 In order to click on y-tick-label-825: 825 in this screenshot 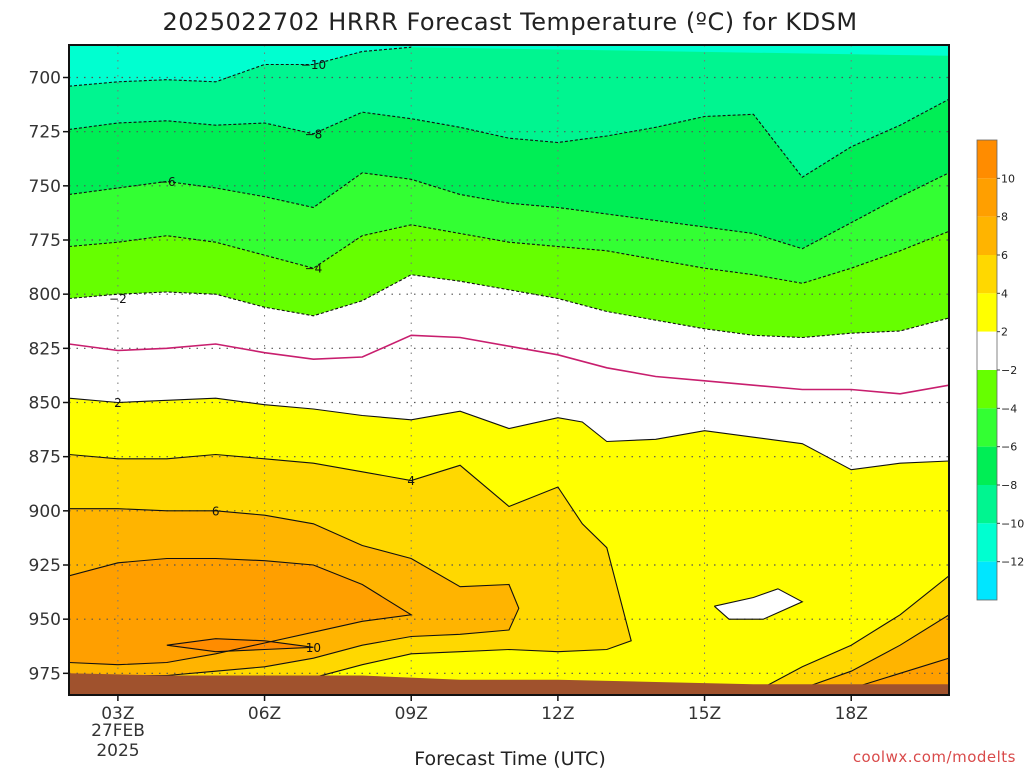, I will do `click(45, 349)`.